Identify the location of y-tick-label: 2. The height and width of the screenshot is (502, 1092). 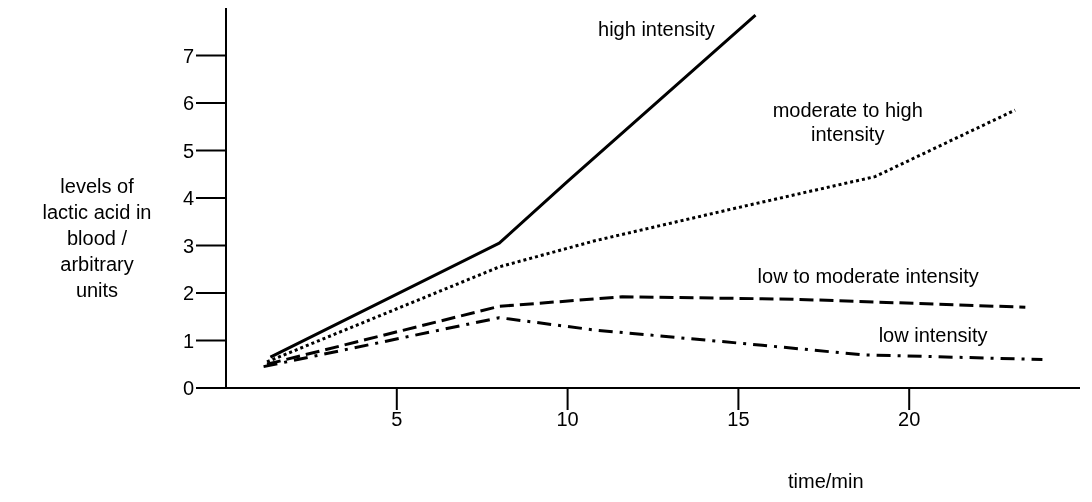
(188, 293).